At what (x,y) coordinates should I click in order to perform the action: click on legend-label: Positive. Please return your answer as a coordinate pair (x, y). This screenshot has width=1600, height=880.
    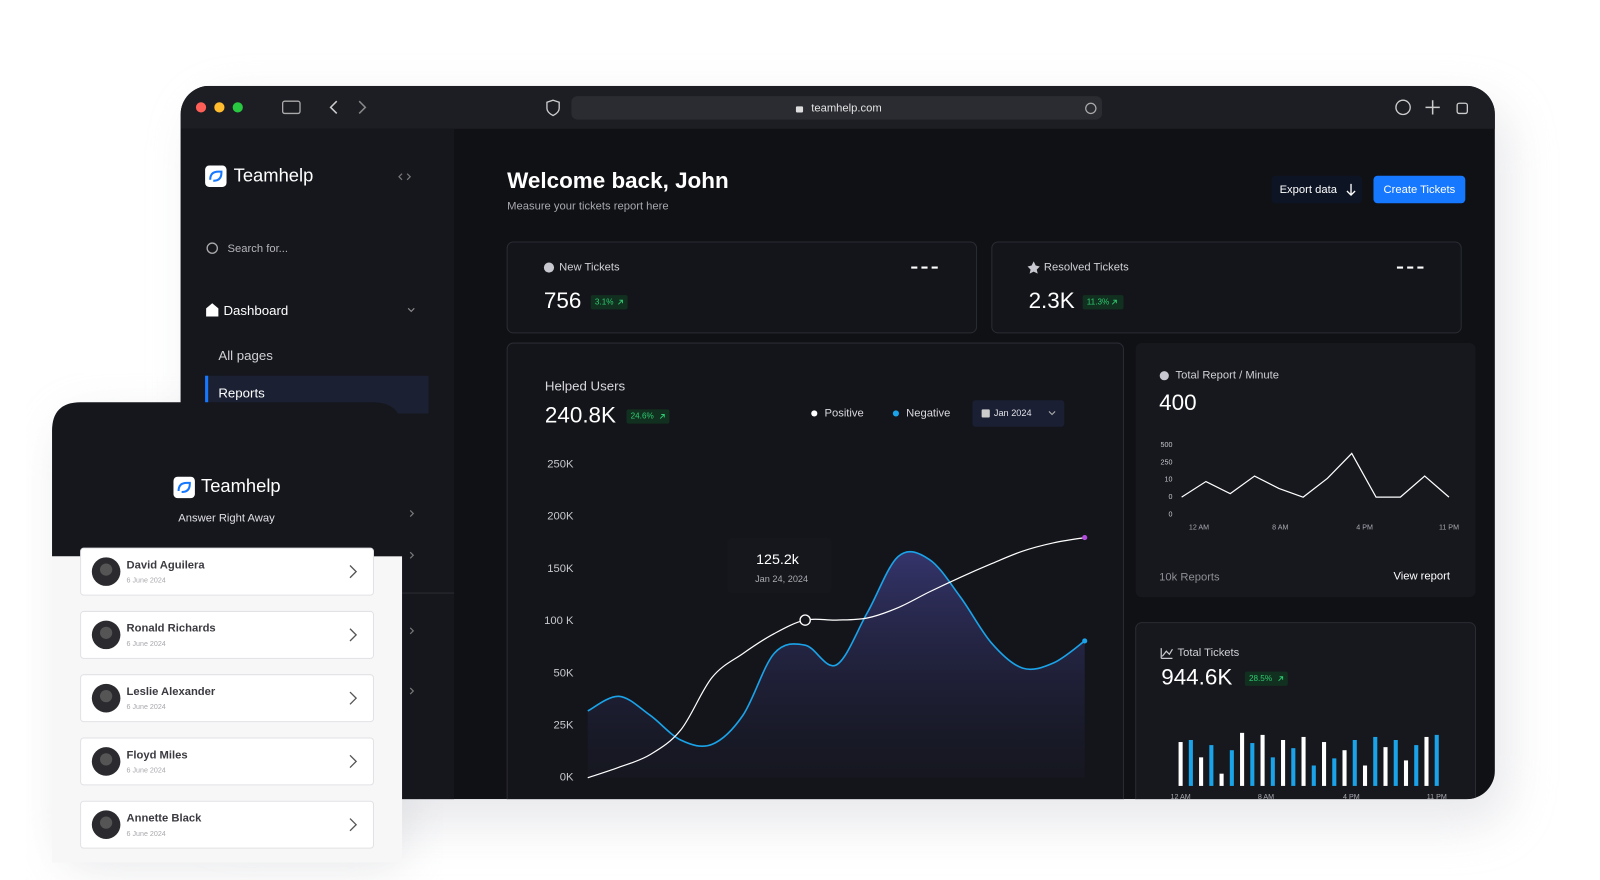
    Looking at the image, I should click on (843, 413).